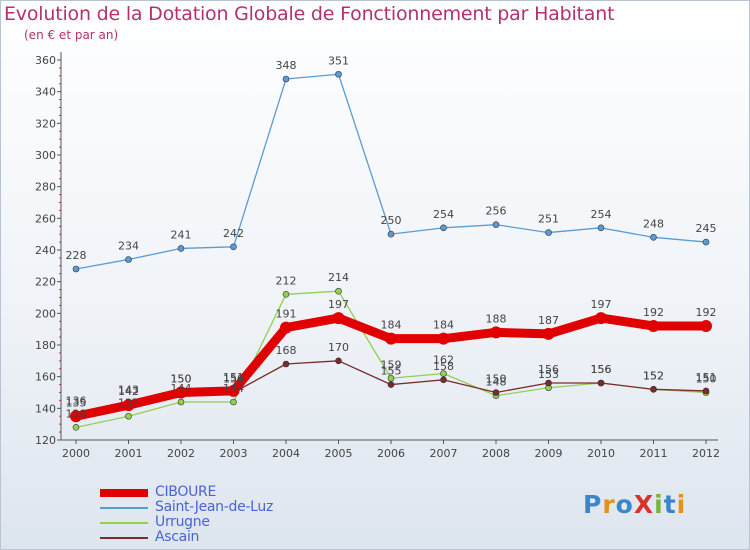 The width and height of the screenshot is (750, 550). I want to click on x-tick-label: 2002, so click(181, 453).